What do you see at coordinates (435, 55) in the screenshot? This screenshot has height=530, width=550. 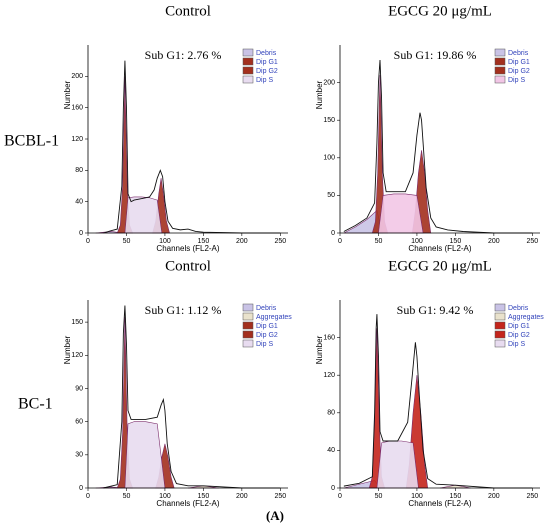 I see `annotation: Sub G1: 19.86 %` at bounding box center [435, 55].